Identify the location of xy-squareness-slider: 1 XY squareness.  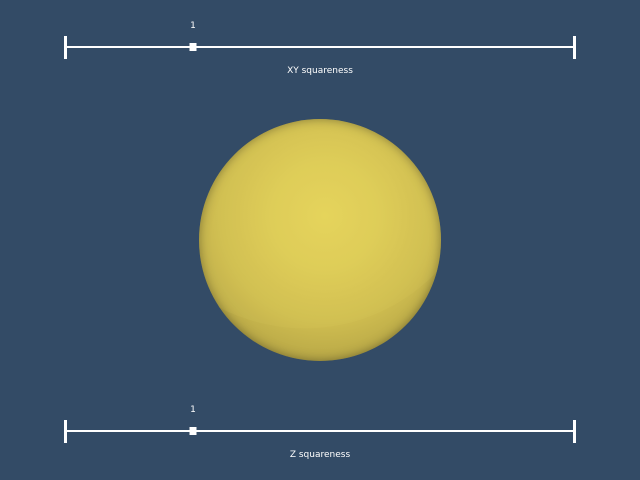
(320, 48).